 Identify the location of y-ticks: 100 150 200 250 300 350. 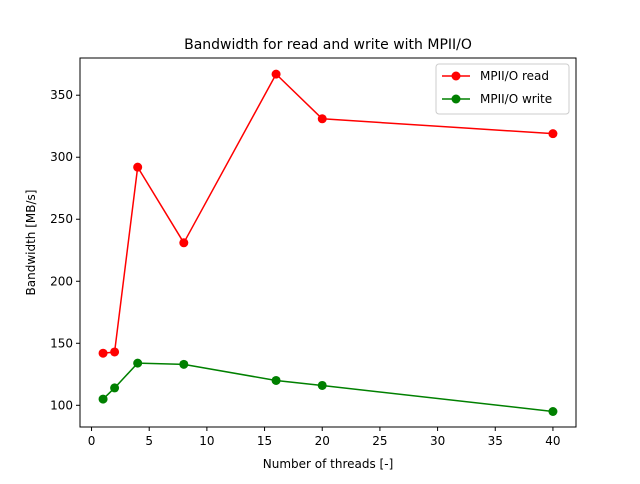
(65, 250).